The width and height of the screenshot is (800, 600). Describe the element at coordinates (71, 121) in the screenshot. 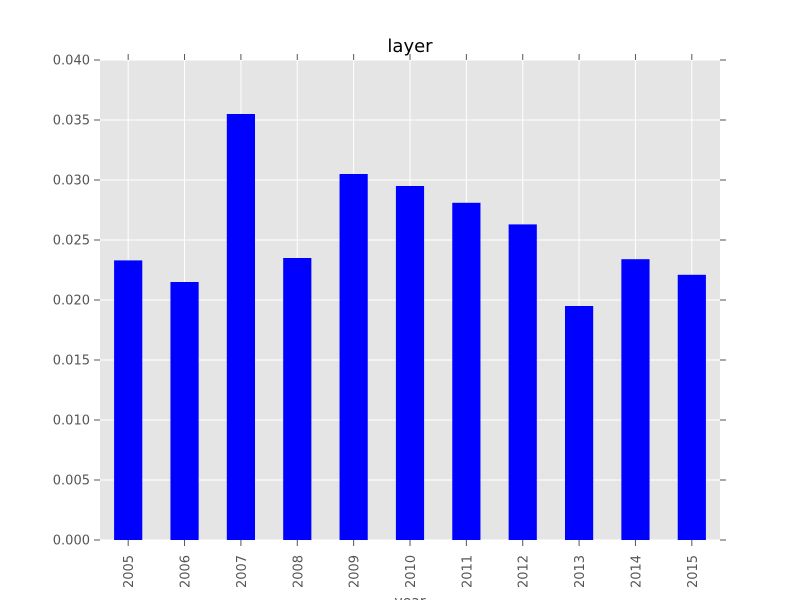

I see `y-tick-label: 0.035` at that location.